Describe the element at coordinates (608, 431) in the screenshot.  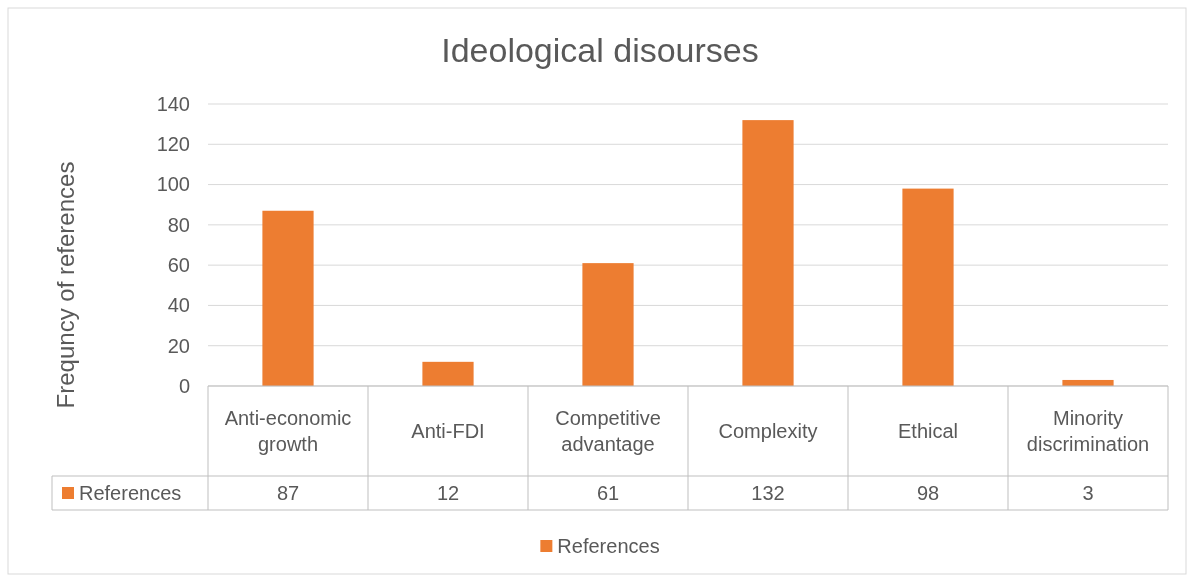
I see `x-tick-label: Competitive advantage` at that location.